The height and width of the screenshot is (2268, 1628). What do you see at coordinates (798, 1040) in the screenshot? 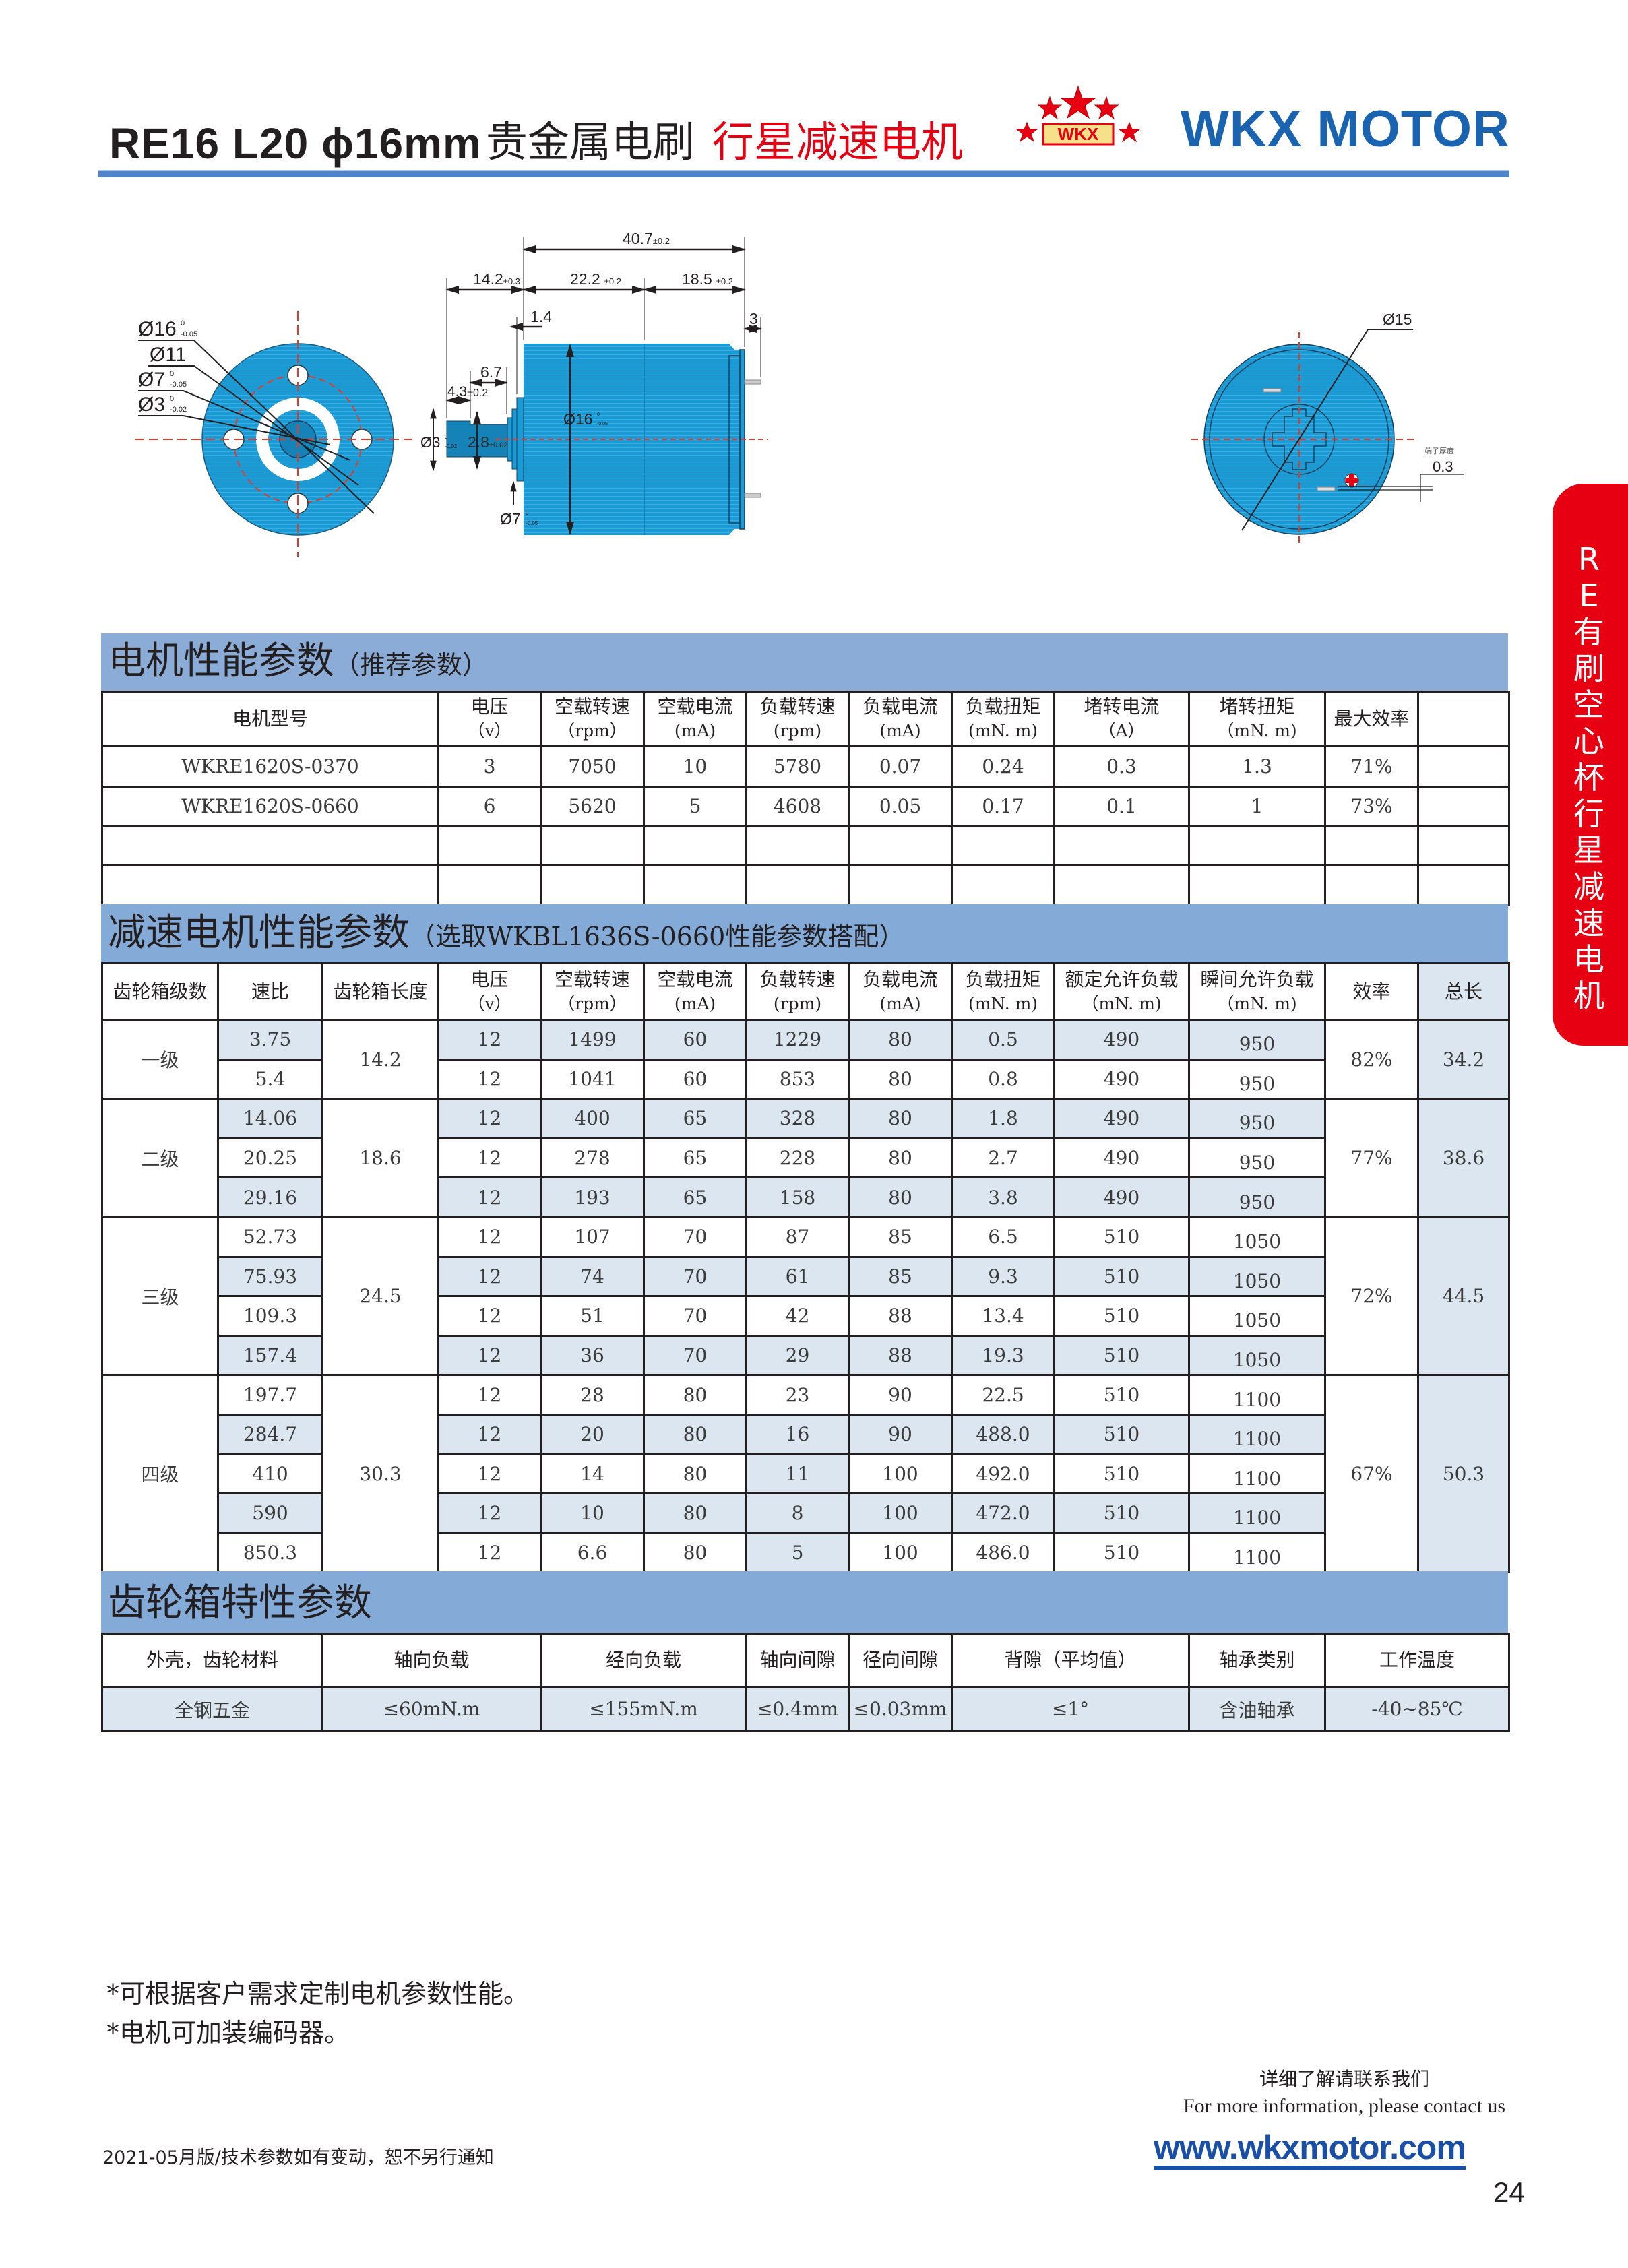
I see `table-cell: 1229` at bounding box center [798, 1040].